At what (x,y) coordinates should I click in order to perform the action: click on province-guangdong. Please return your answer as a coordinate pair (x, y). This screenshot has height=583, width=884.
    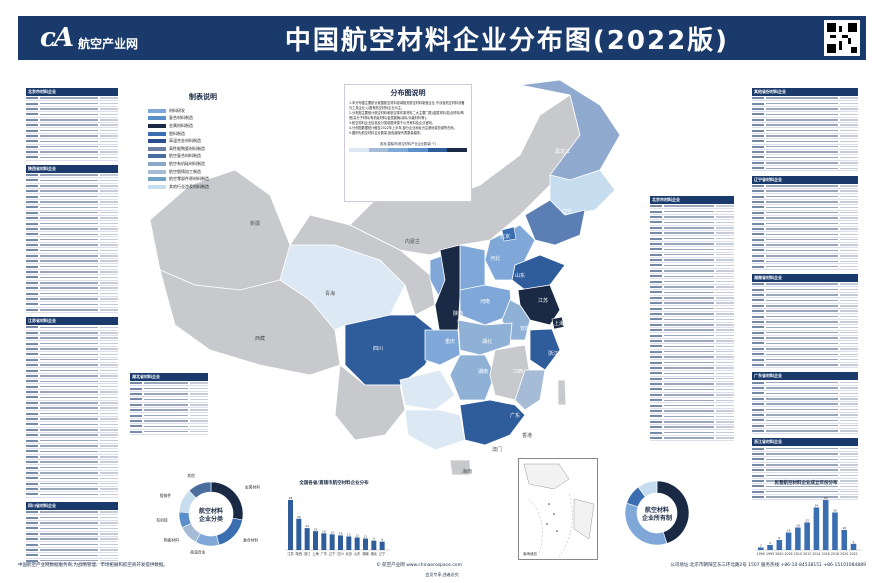
    Looking at the image, I should click on (492, 422).